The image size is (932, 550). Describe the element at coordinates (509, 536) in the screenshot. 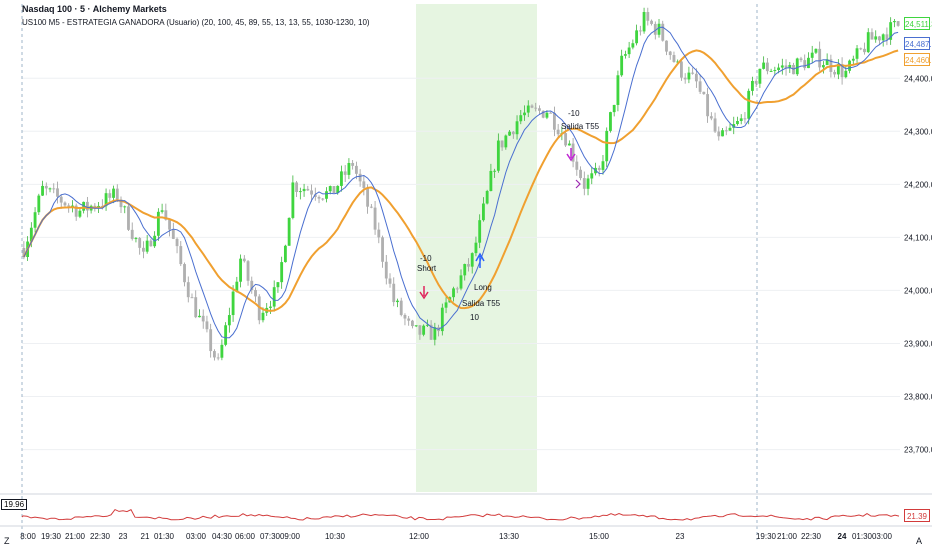

I see `x-tick-label: 13:30` at that location.